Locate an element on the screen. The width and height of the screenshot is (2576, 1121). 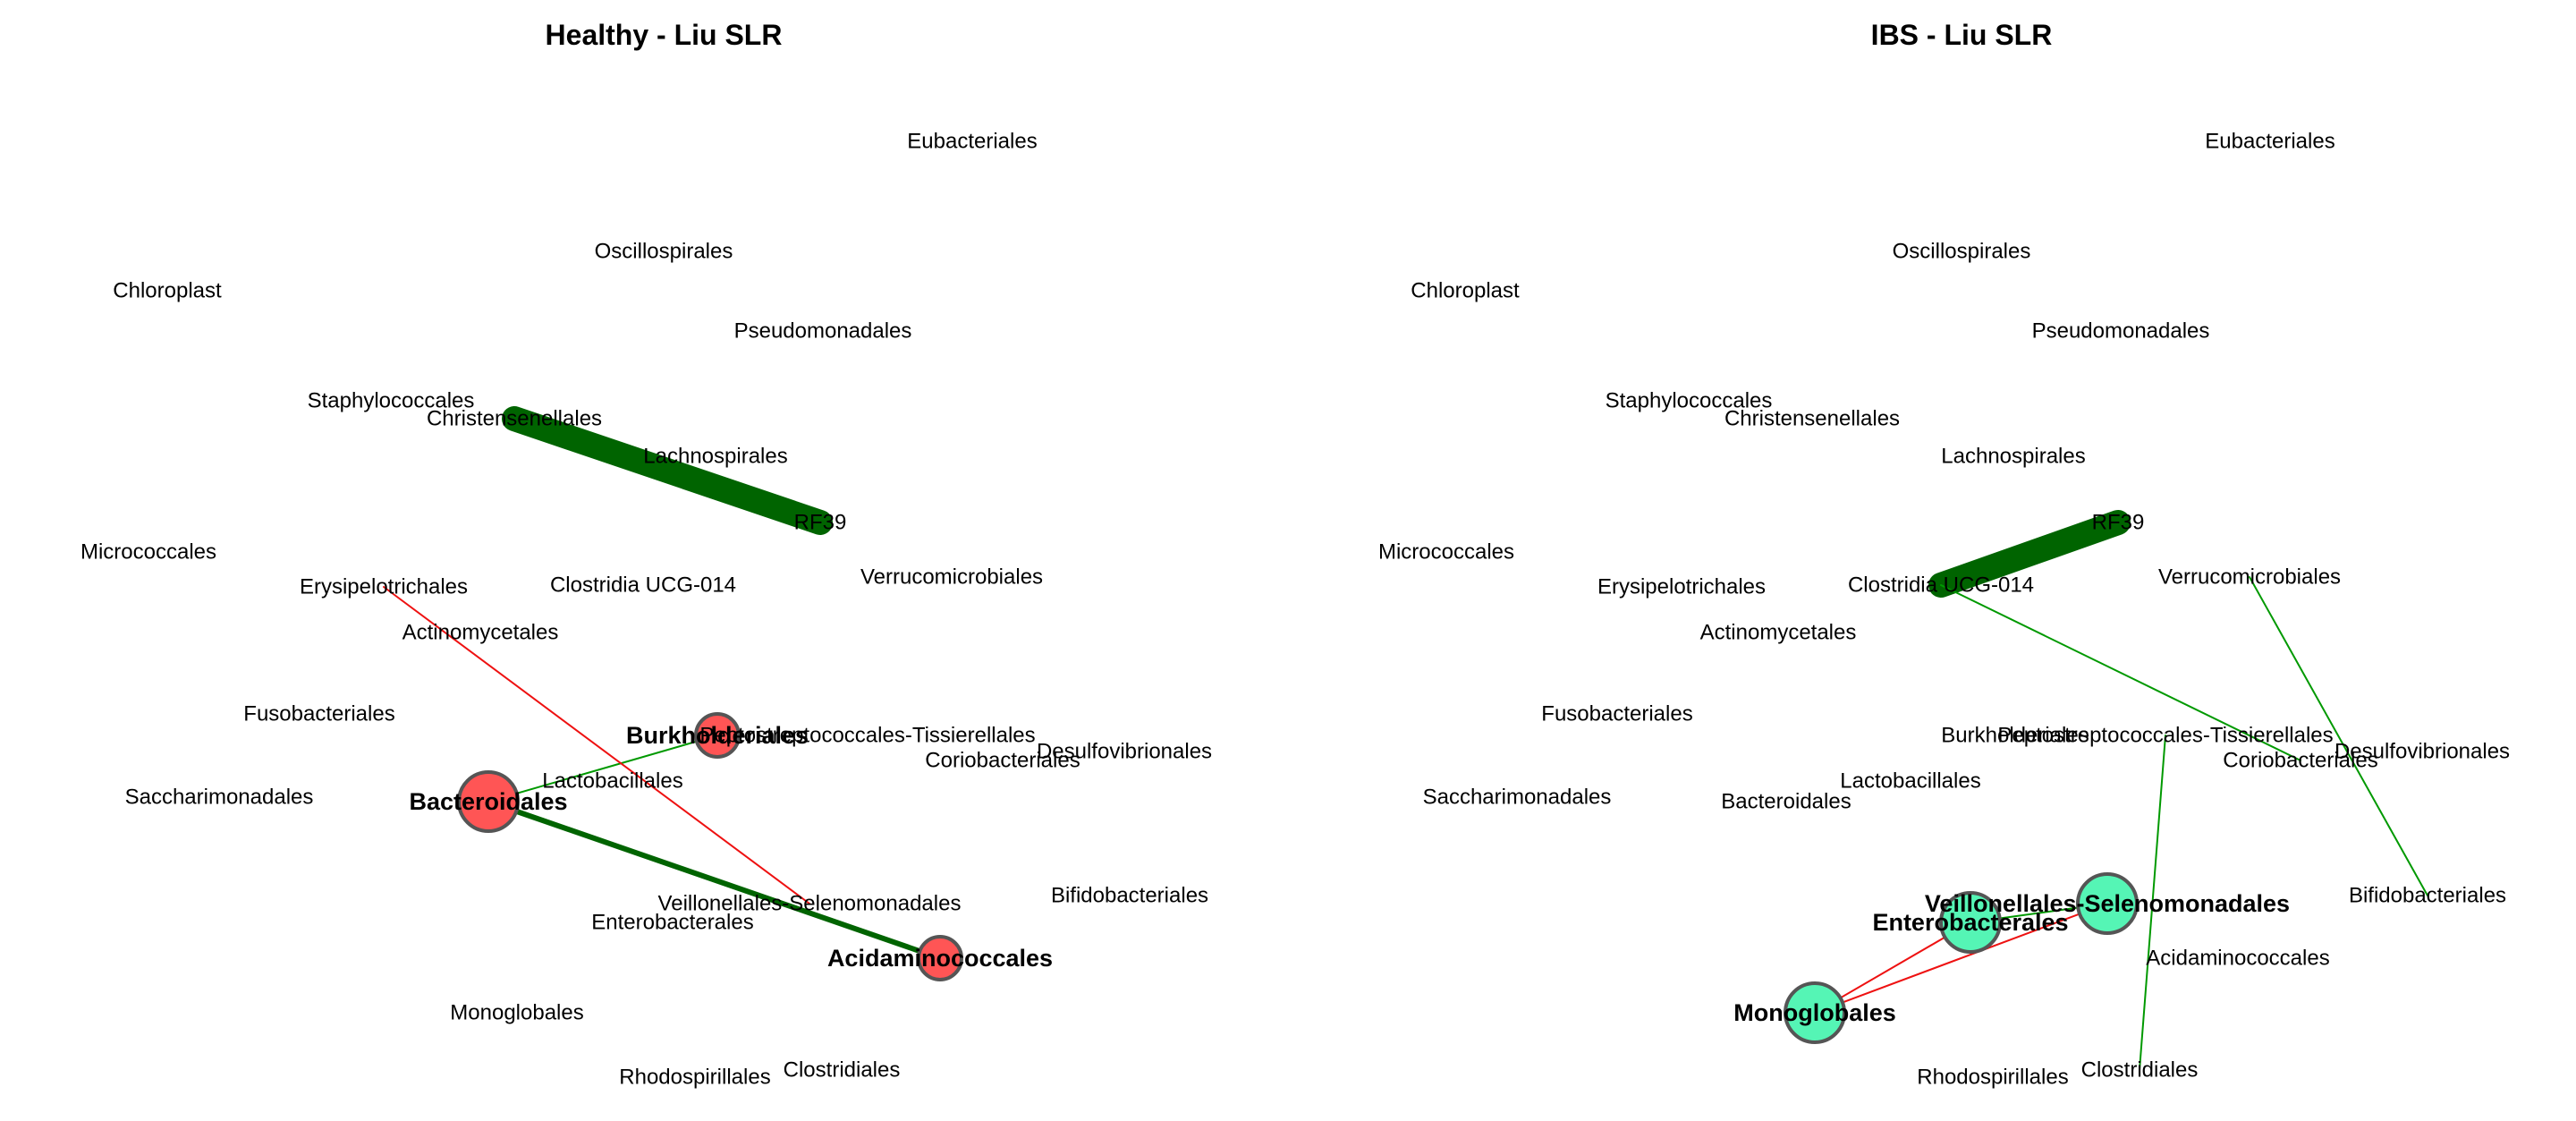
node-layer-ibs is located at coordinates (1961, 958).